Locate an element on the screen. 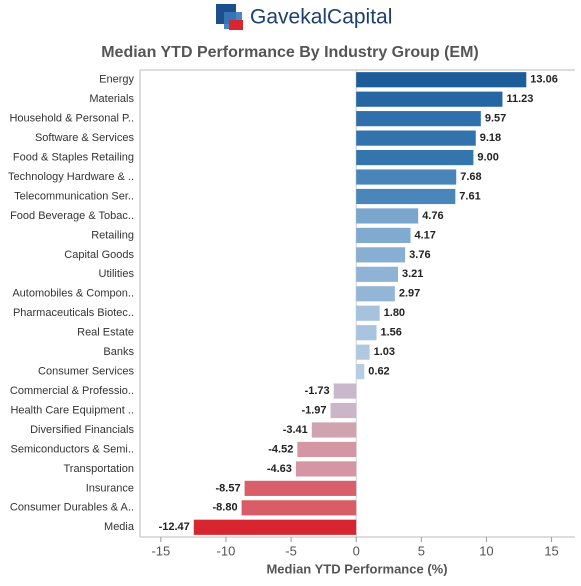 The width and height of the screenshot is (581, 586). y-tick-label: Food Beverage & Tobac.. is located at coordinates (72, 216).